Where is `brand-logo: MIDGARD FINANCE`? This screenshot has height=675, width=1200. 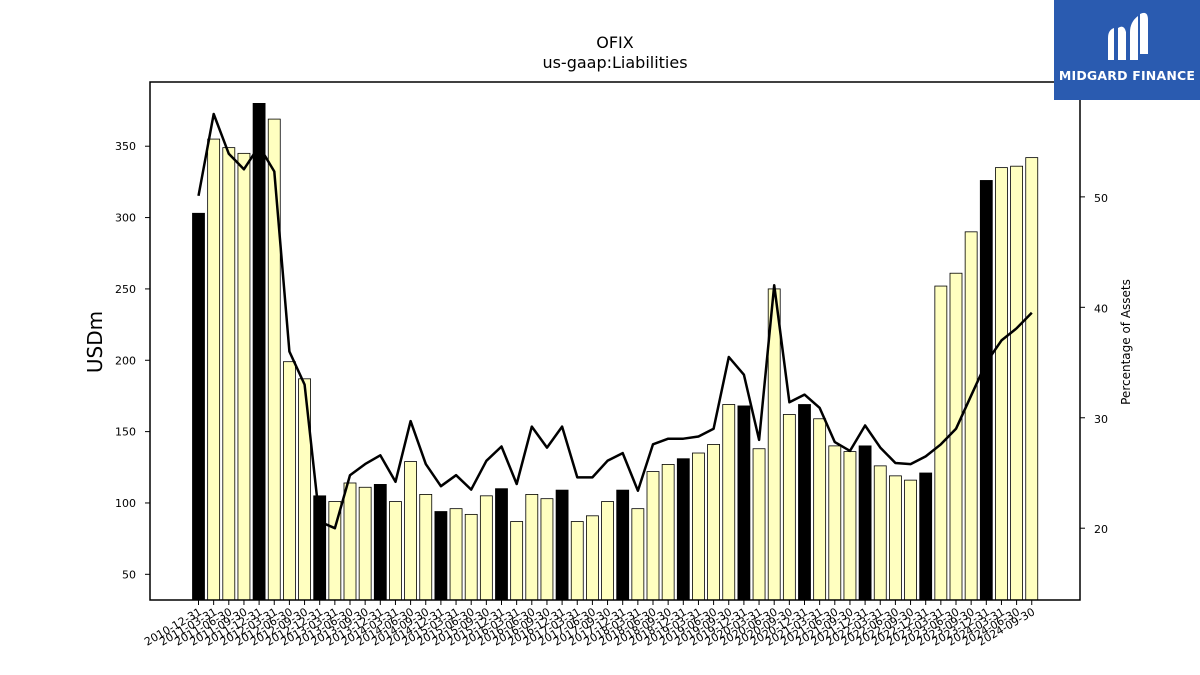
brand-logo: MIDGARD FINANCE is located at coordinates (1127, 50).